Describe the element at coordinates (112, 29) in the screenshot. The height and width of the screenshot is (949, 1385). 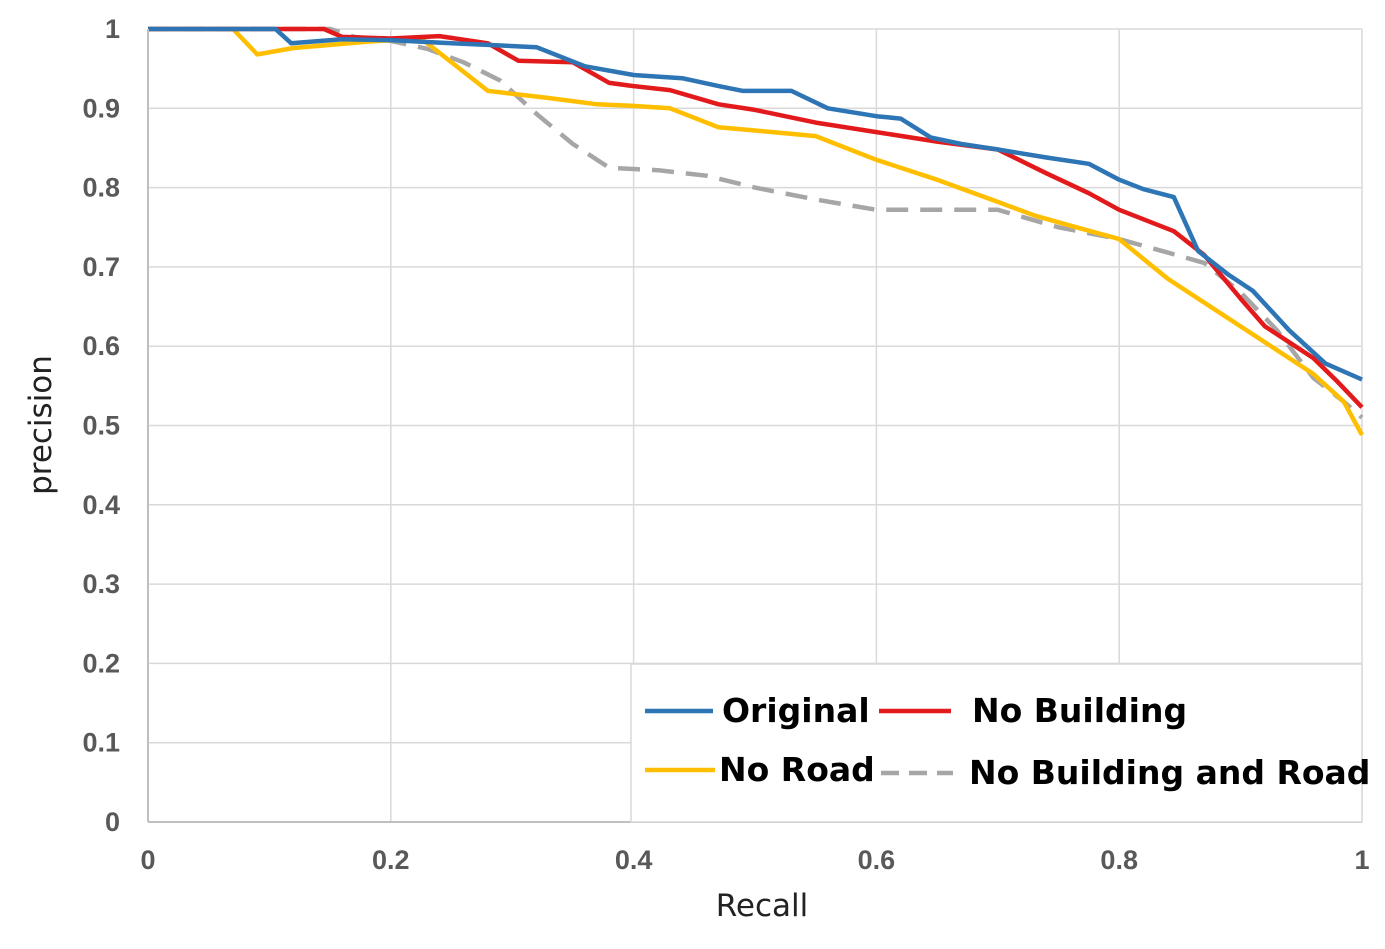
I see `y-tick-label: 1` at that location.